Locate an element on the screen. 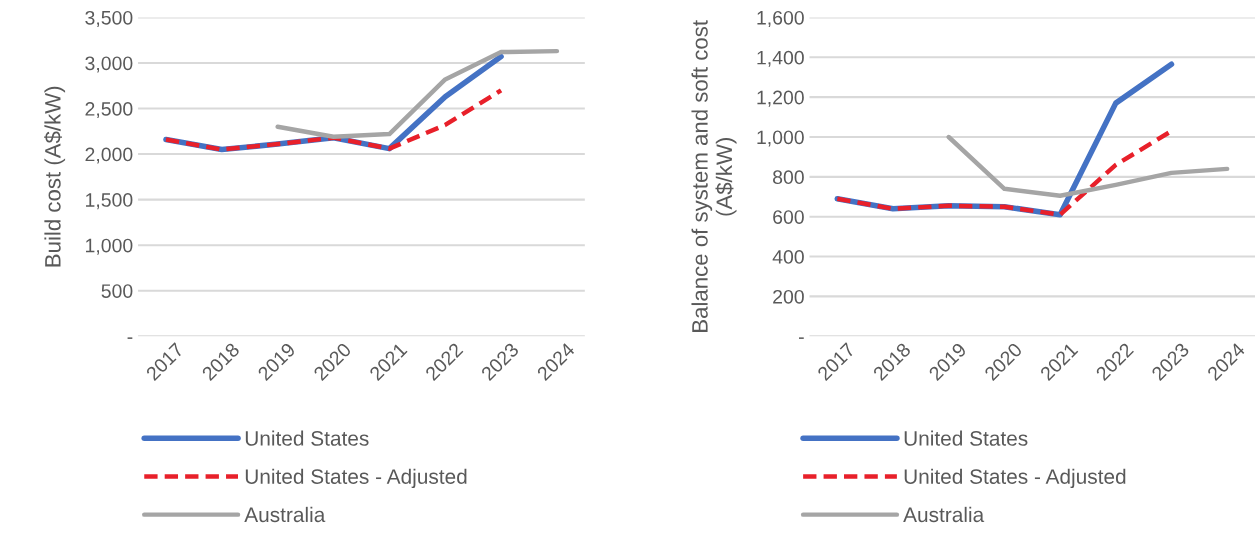  y-tick-label: 200 is located at coordinates (788, 296).